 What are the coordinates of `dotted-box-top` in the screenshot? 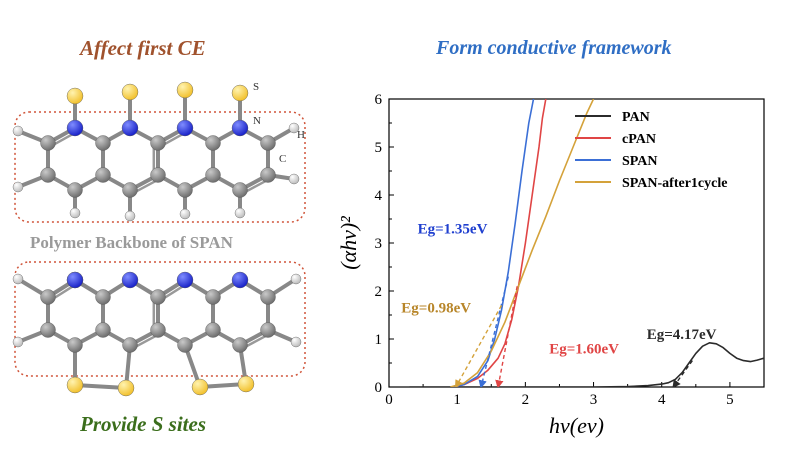 It's located at (160, 167).